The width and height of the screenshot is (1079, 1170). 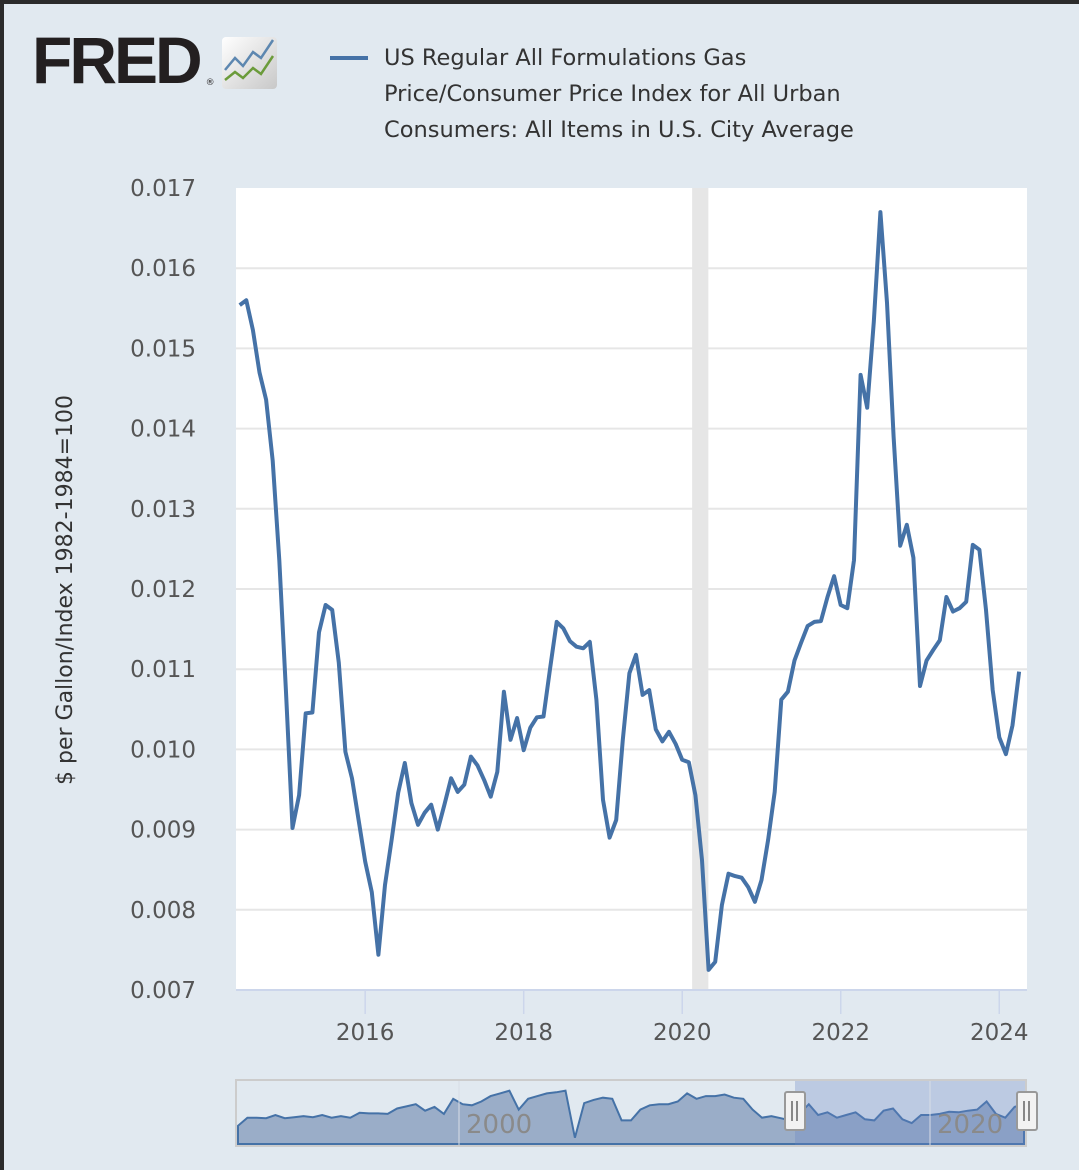 What do you see at coordinates (523, 1033) in the screenshot?
I see `x-tick-label: 2018` at bounding box center [523, 1033].